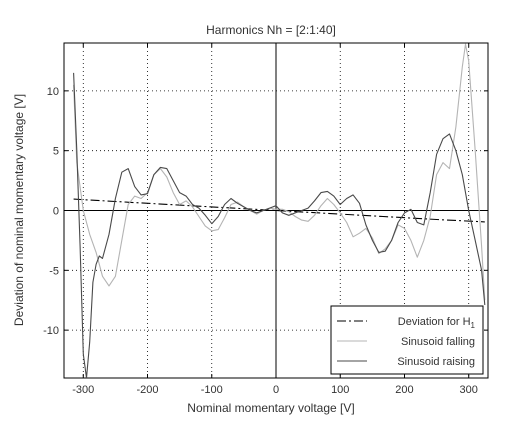 The image size is (505, 432). I want to click on chart-title: Harmonics Nh = [2:1:40], so click(271, 30).